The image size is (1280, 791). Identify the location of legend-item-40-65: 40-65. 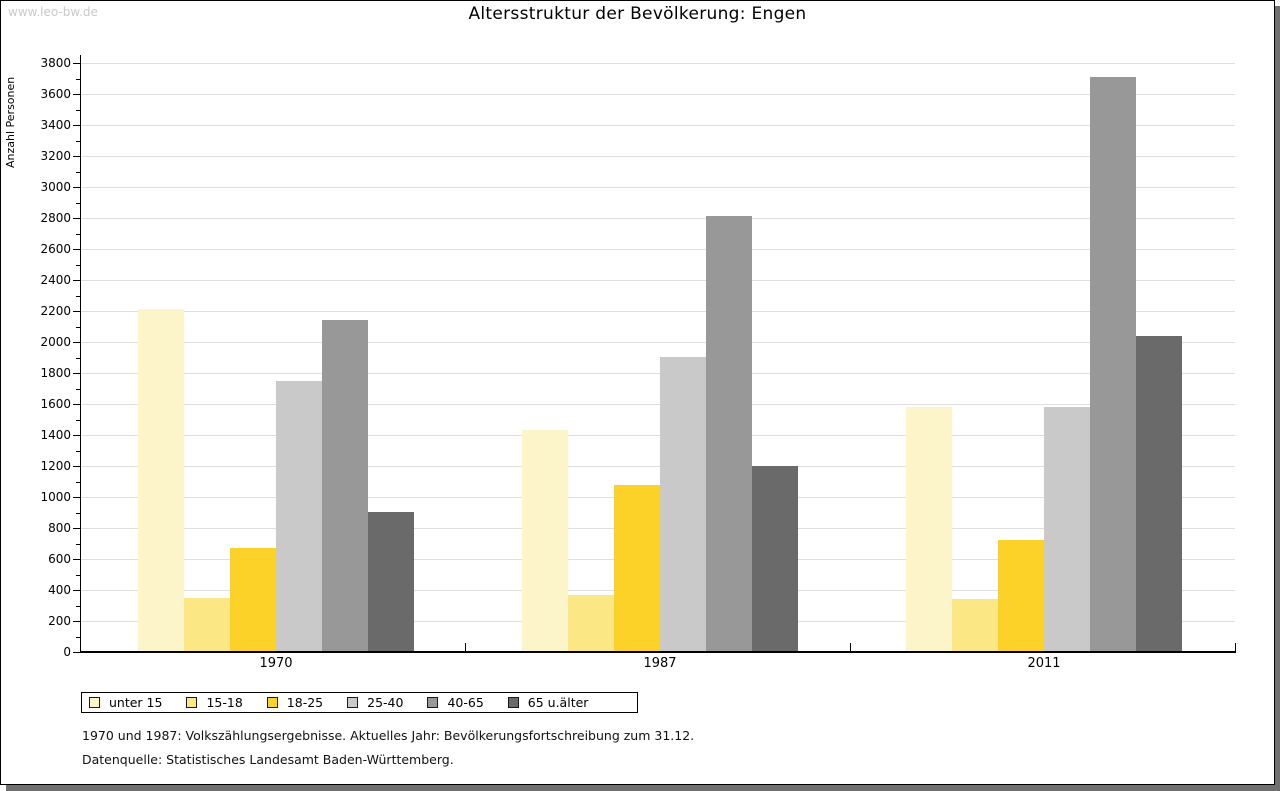
(455, 702).